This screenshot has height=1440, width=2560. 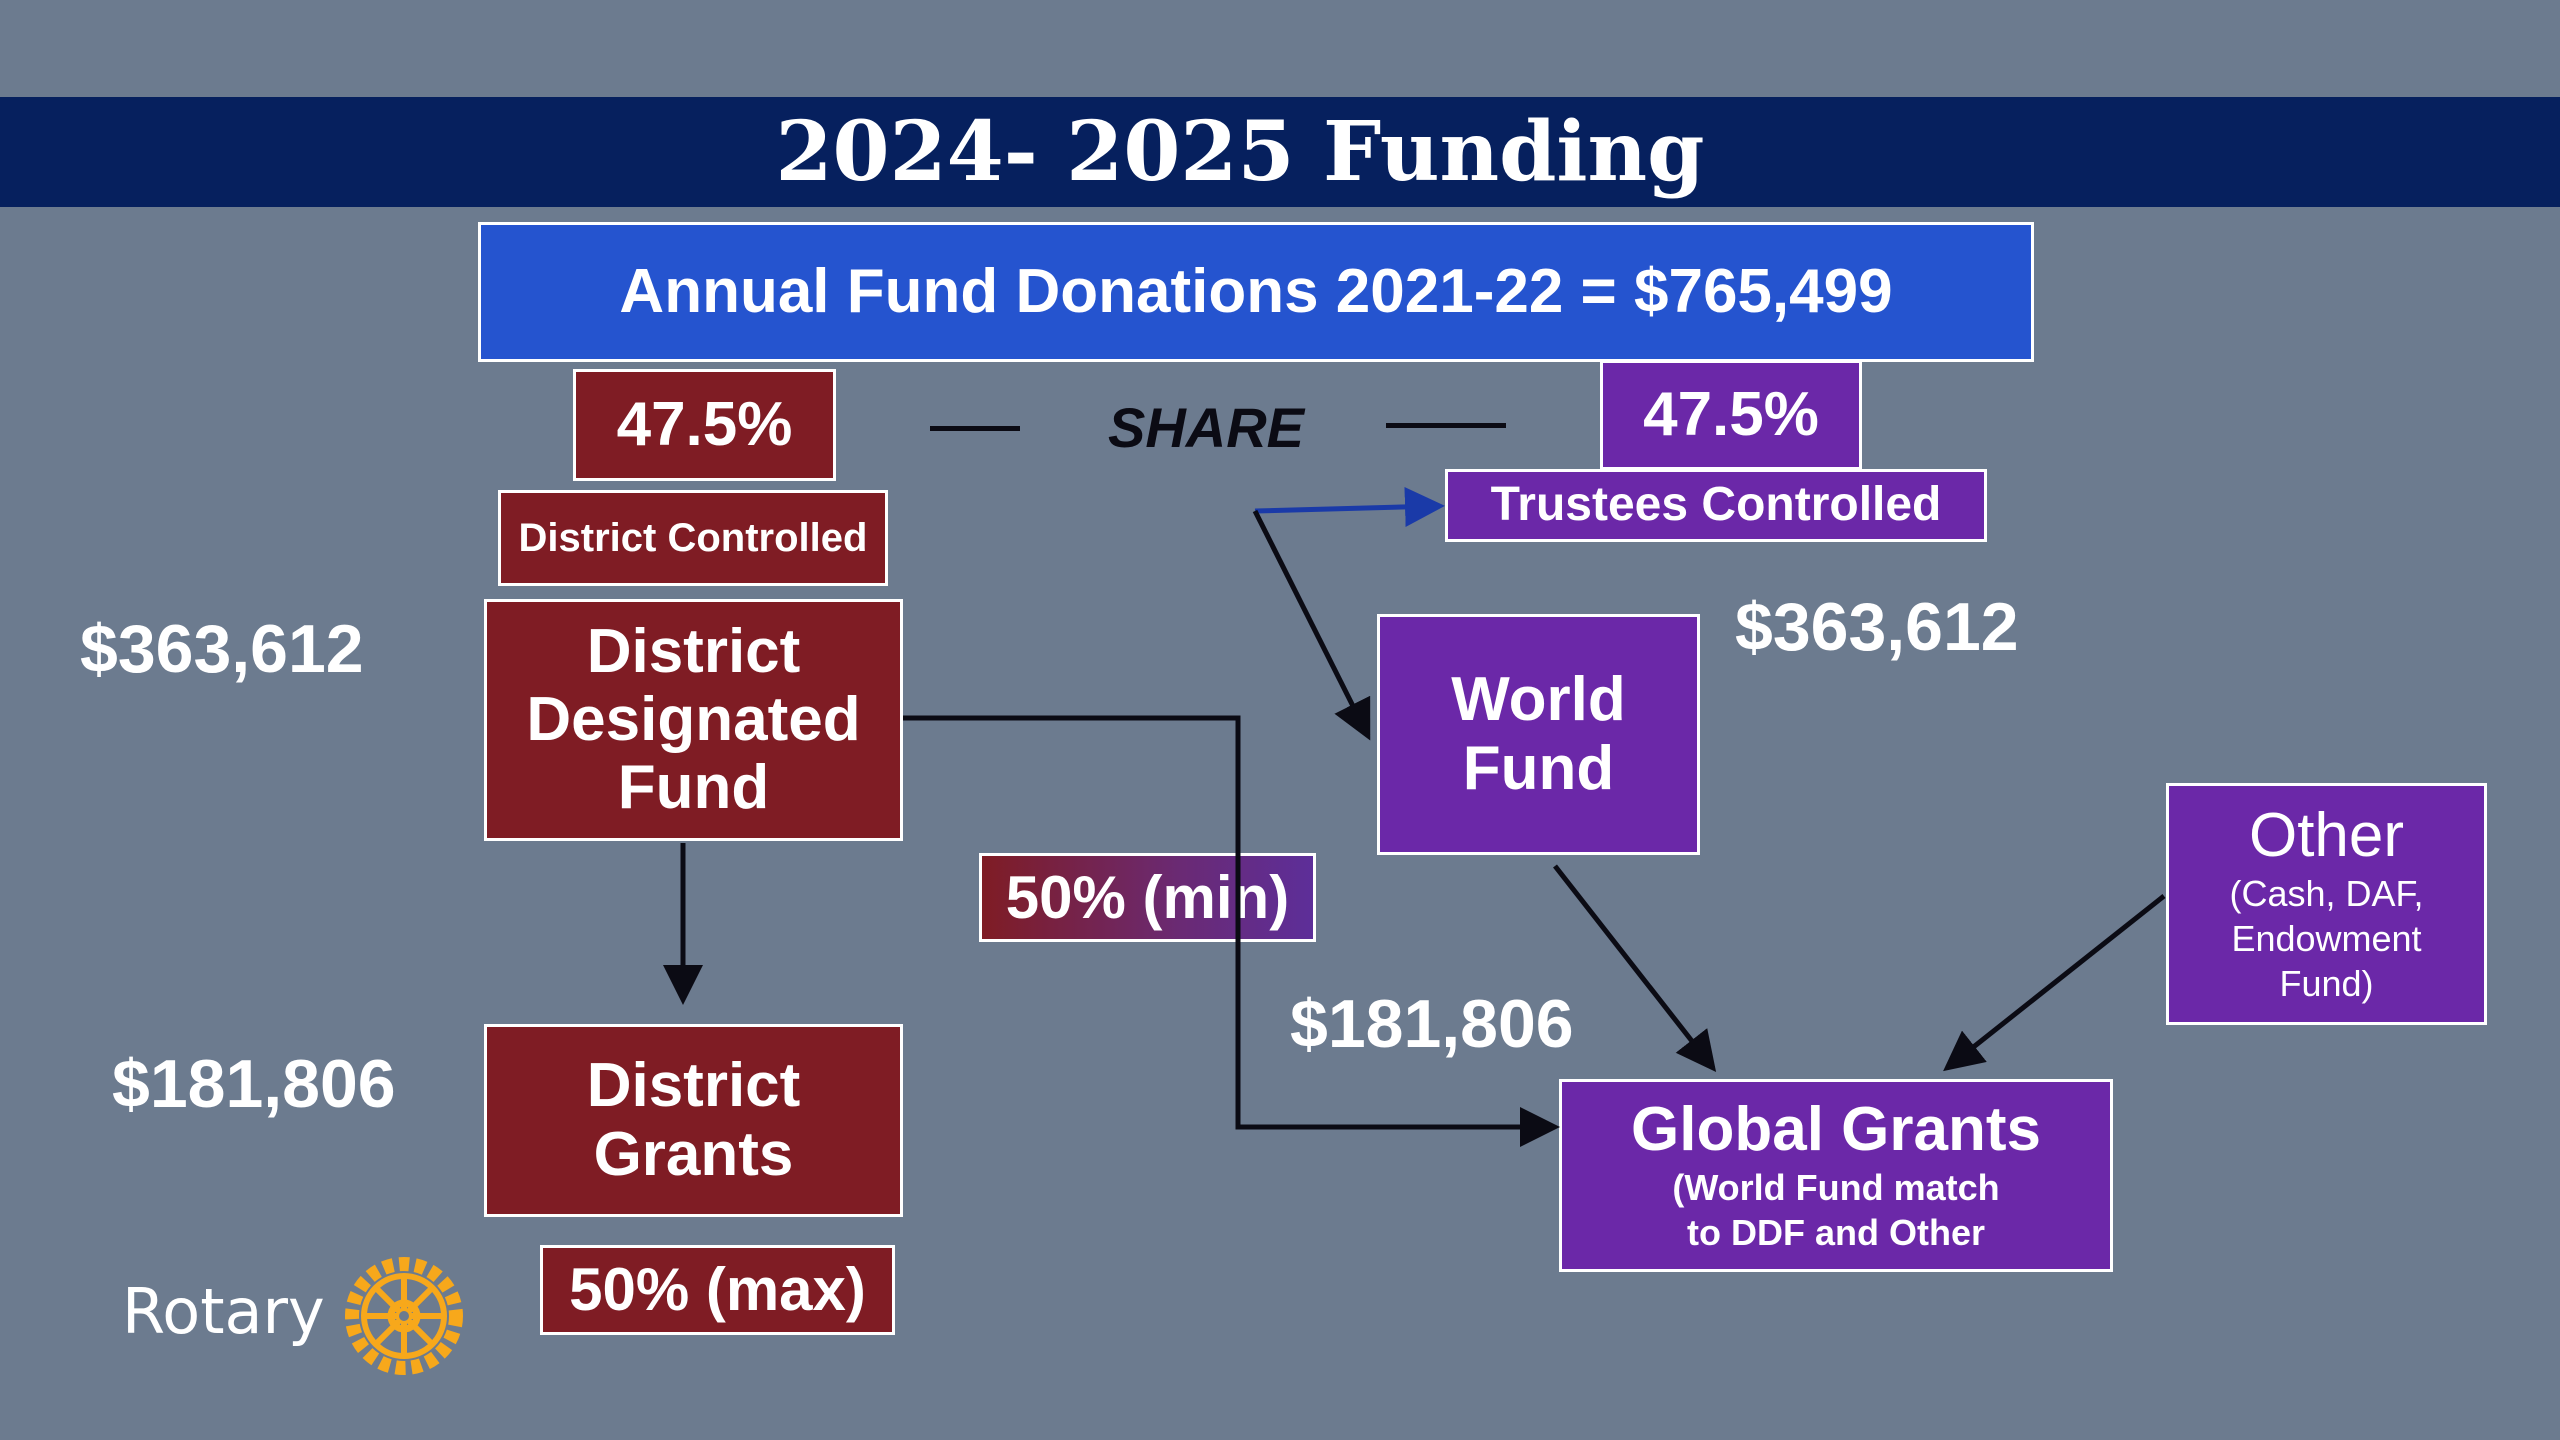 I want to click on global-grants-title: Global Grants, so click(x=1836, y=1130).